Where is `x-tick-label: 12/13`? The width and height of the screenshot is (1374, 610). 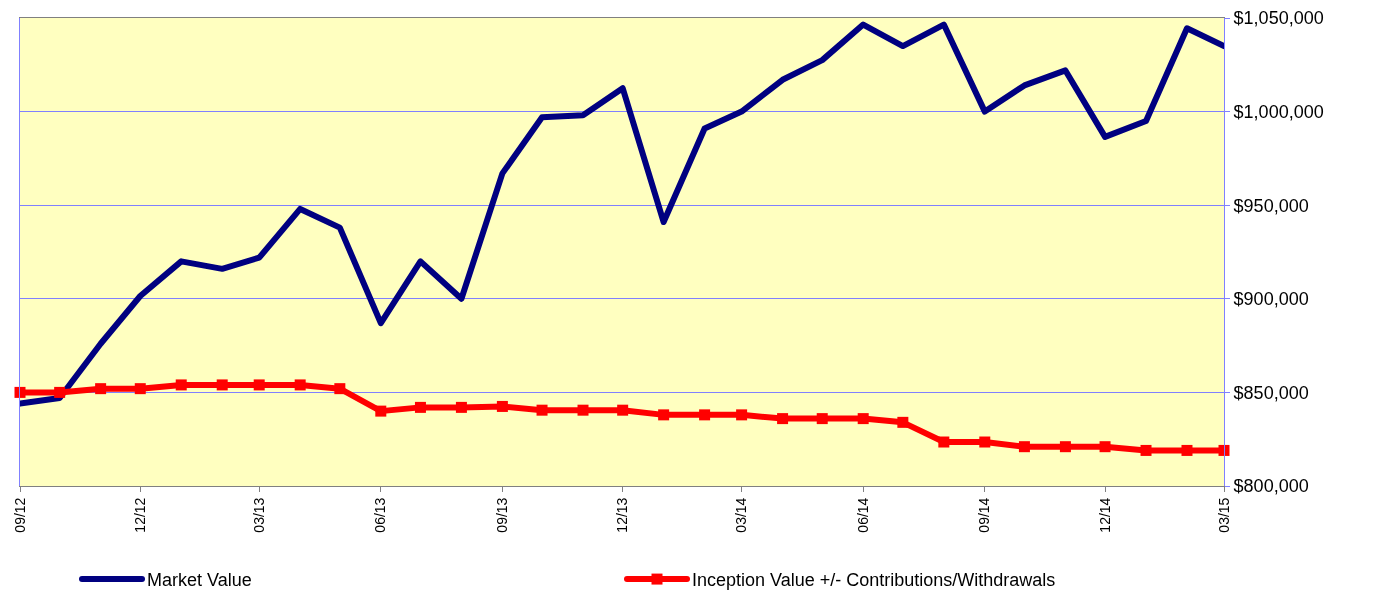 x-tick-label: 12/13 is located at coordinates (622, 515).